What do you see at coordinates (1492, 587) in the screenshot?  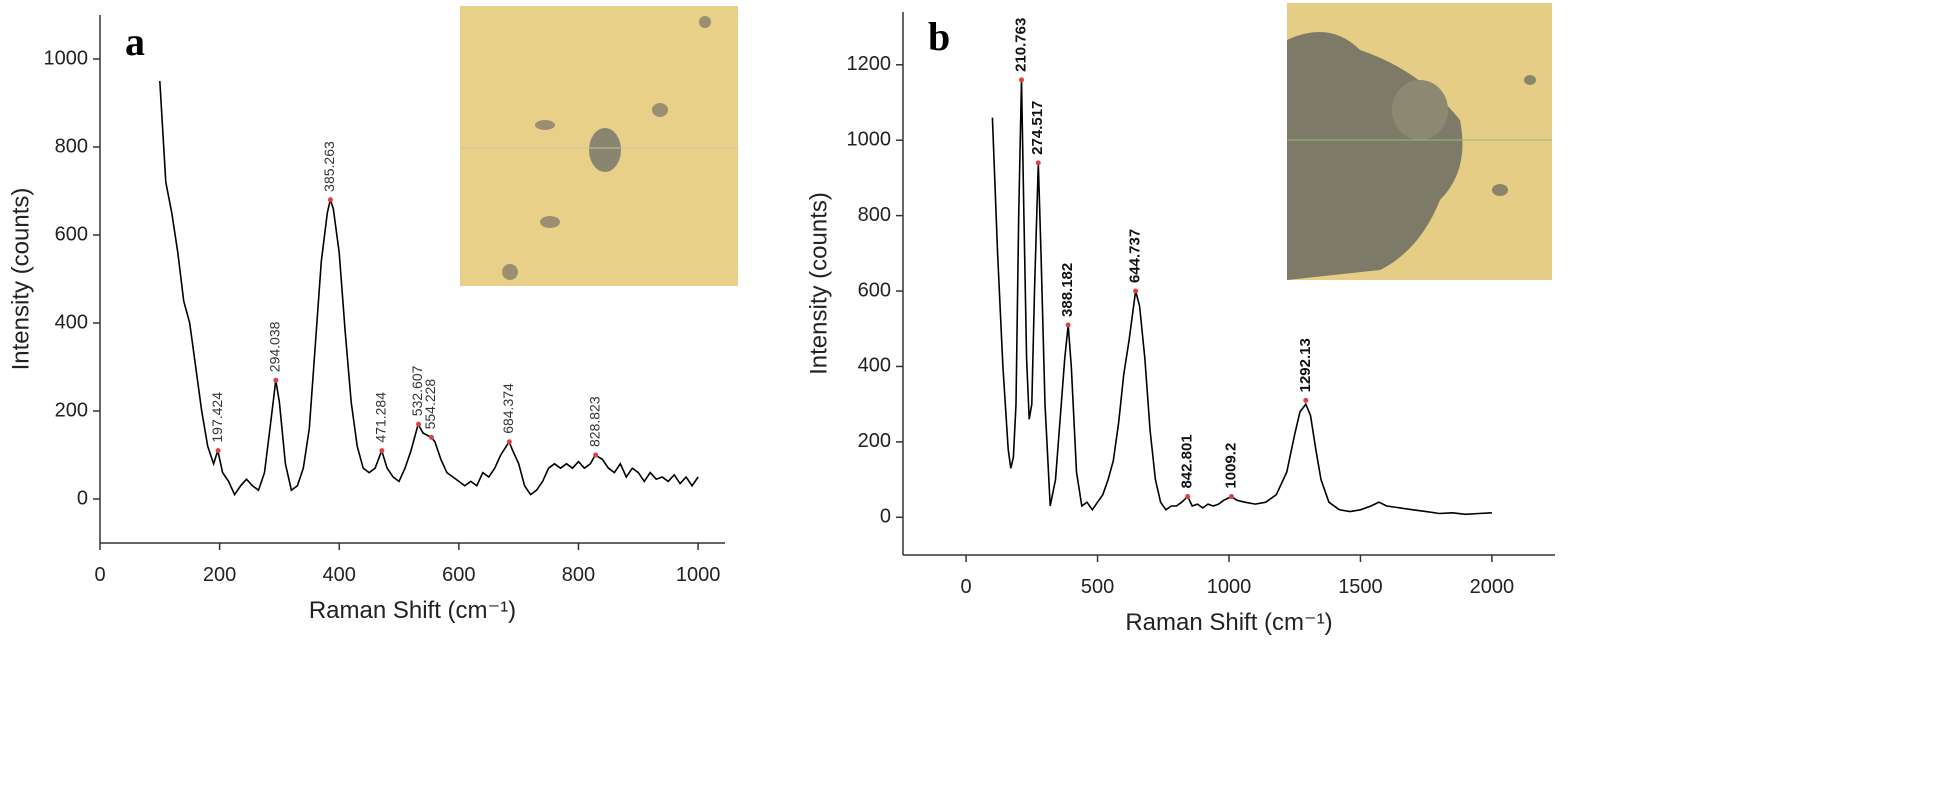 I see `x-tick-label: 2000` at bounding box center [1492, 587].